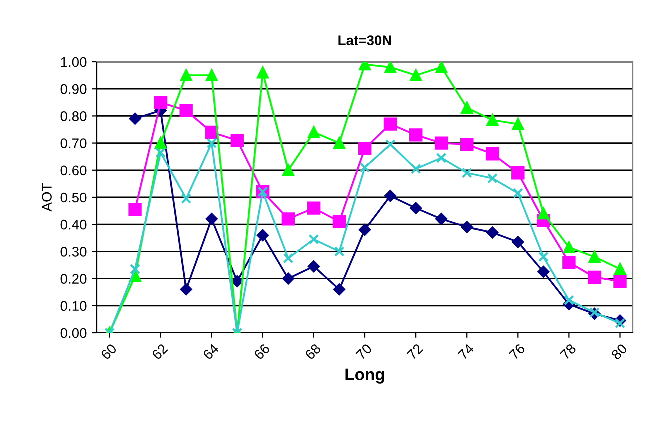  I want to click on x-axis-title: Long, so click(365, 376).